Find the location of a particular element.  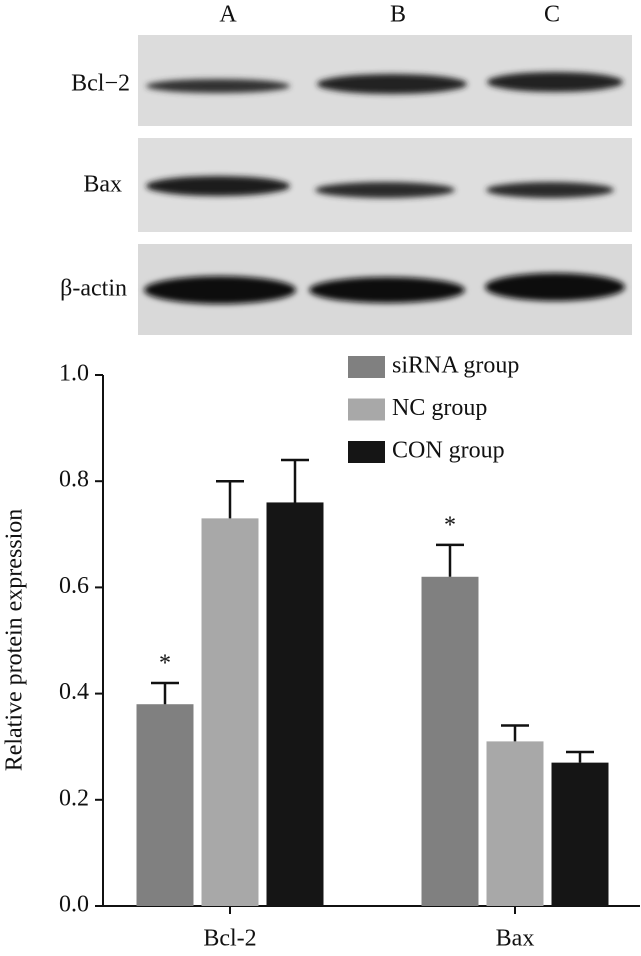

x-tick-label: Bcl-2 is located at coordinates (229, 939).